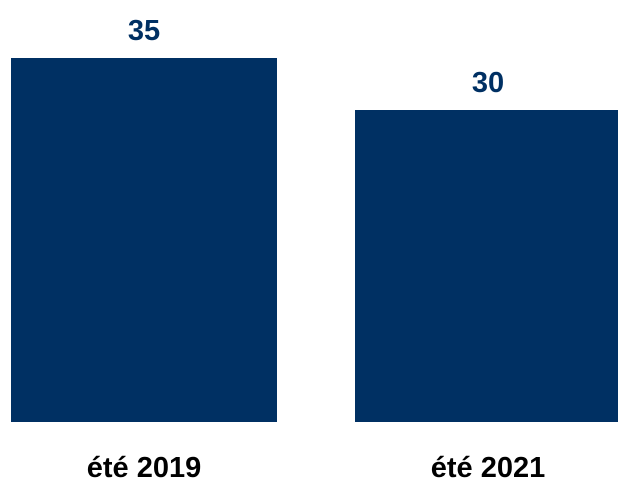 The height and width of the screenshot is (485, 618). I want to click on value-label--t-2021: 30, so click(488, 83).